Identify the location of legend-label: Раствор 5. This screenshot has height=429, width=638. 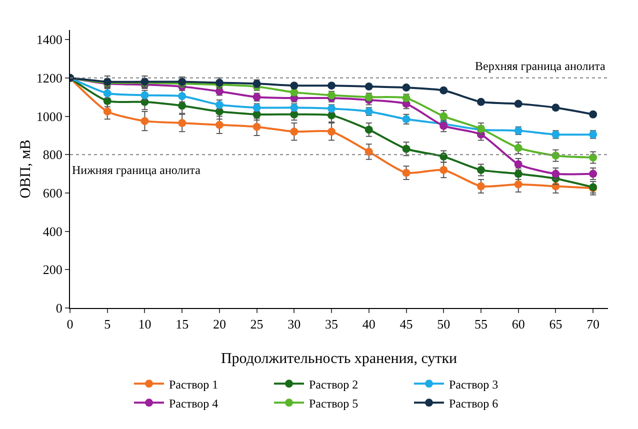
(333, 403).